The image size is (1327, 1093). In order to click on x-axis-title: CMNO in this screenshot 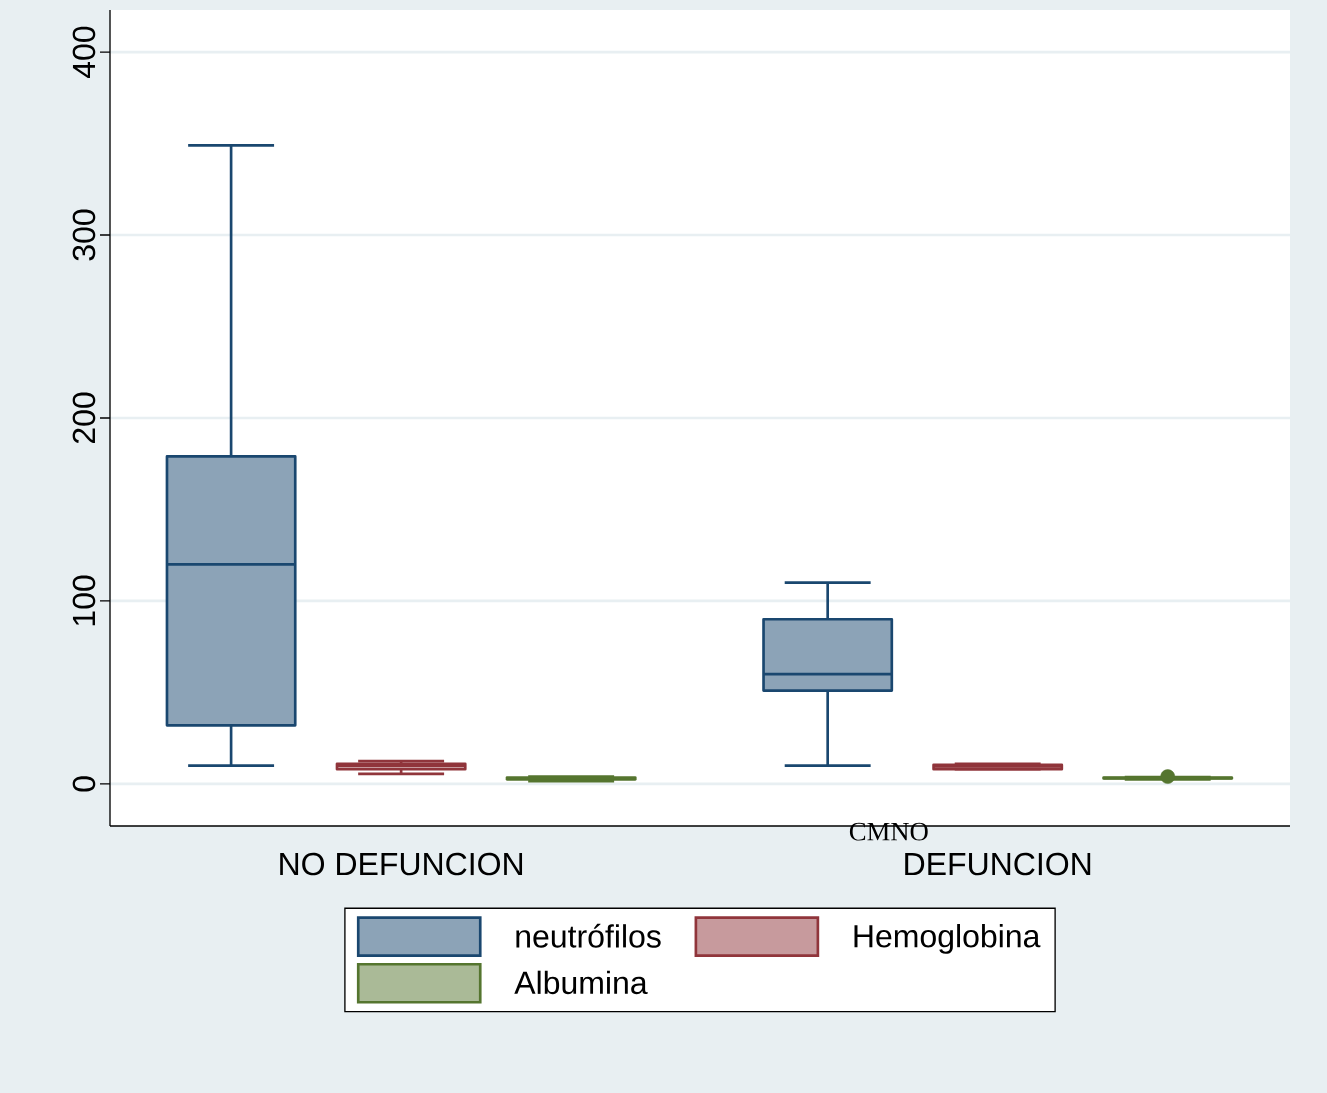, I will do `click(888, 831)`.